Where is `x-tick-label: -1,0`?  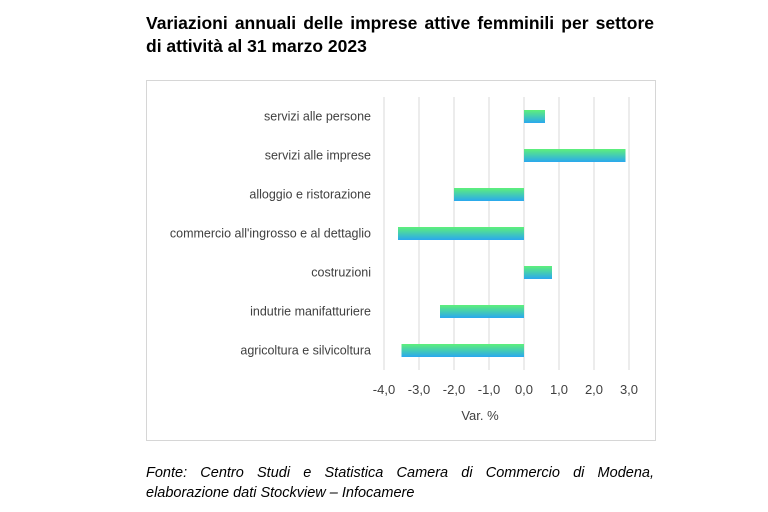
x-tick-label: -1,0 is located at coordinates (489, 389).